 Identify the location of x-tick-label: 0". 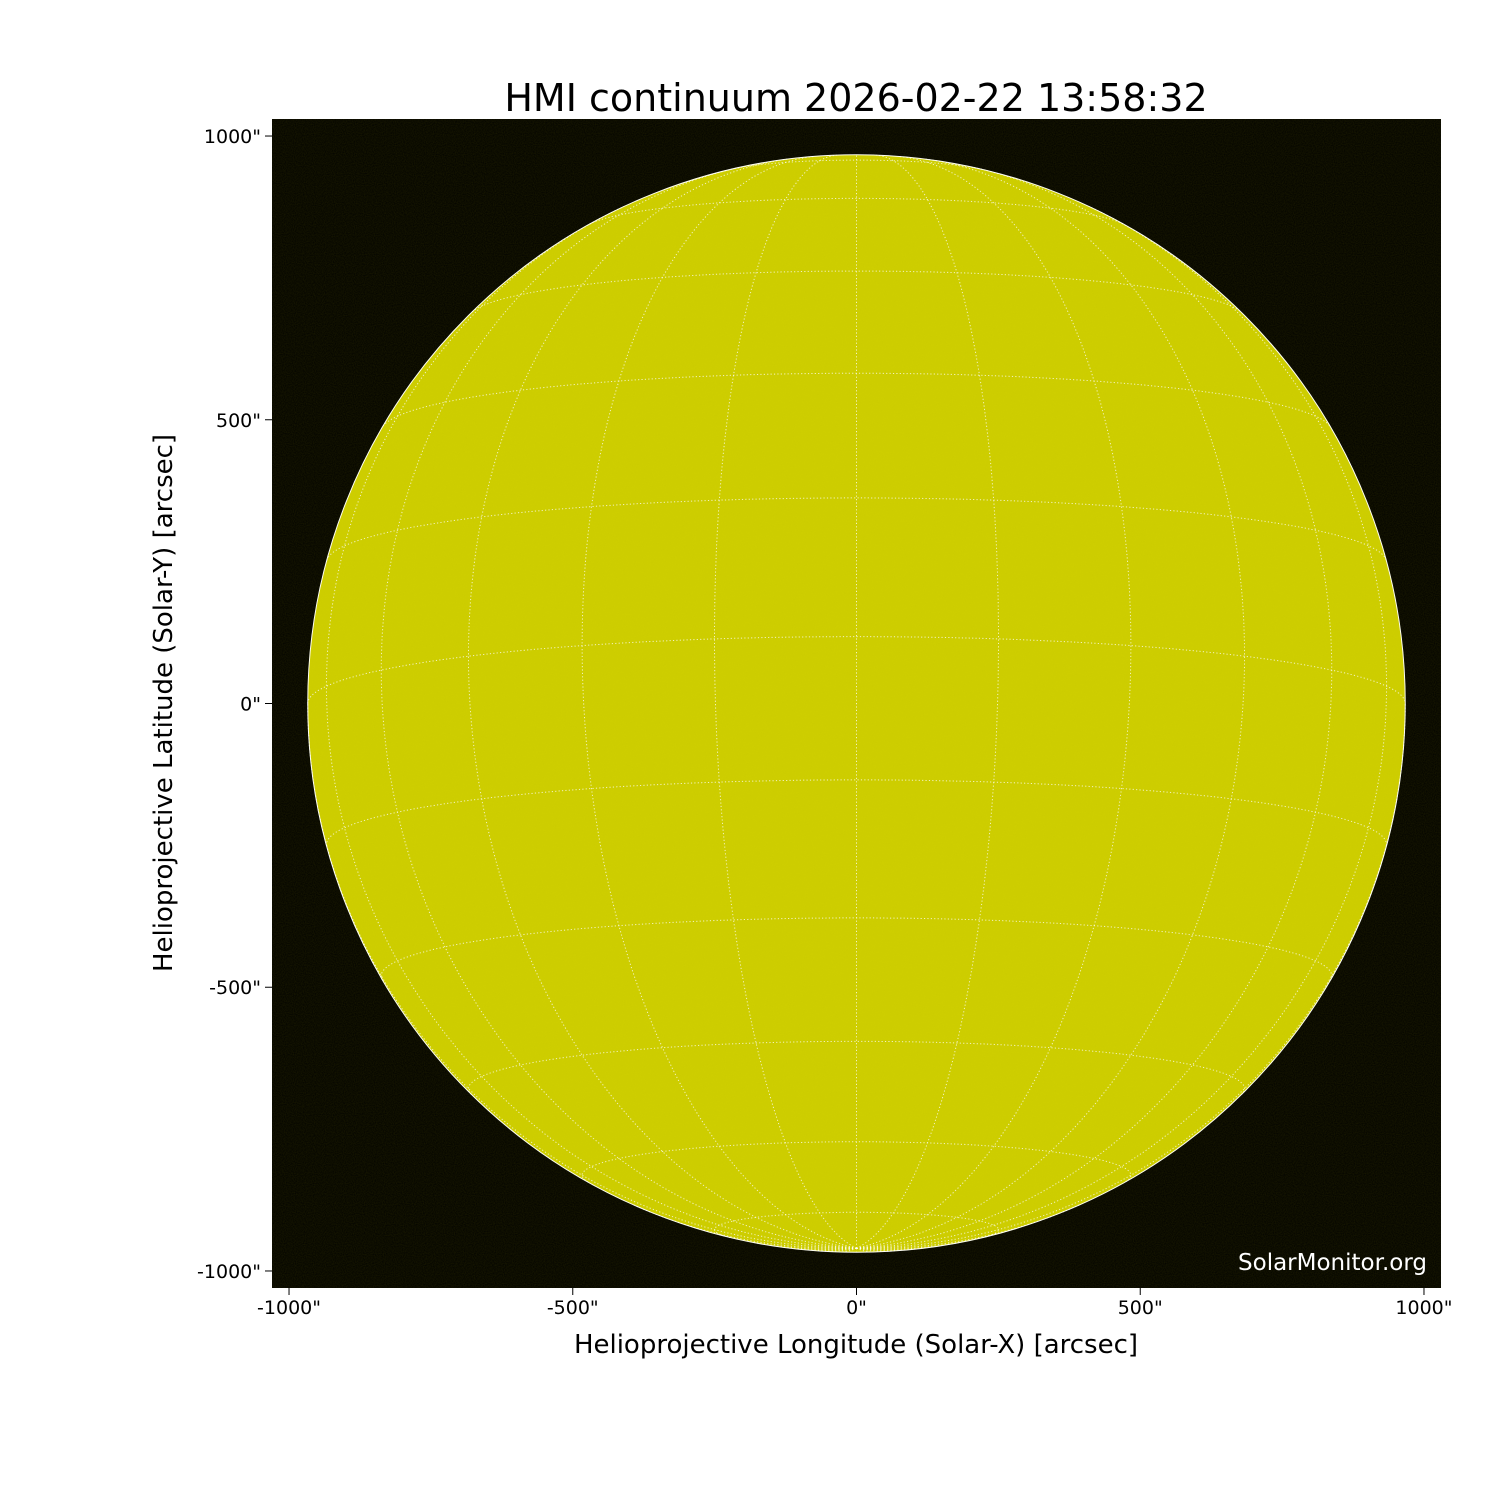
(856, 1308).